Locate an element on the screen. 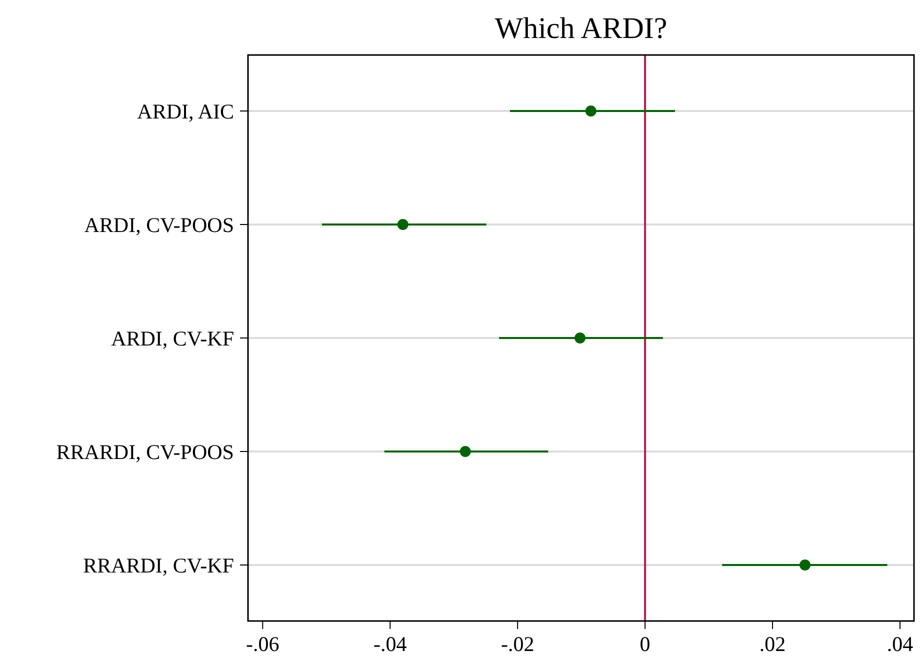 This screenshot has width=922, height=669. x-tick-label: 0 is located at coordinates (645, 644).